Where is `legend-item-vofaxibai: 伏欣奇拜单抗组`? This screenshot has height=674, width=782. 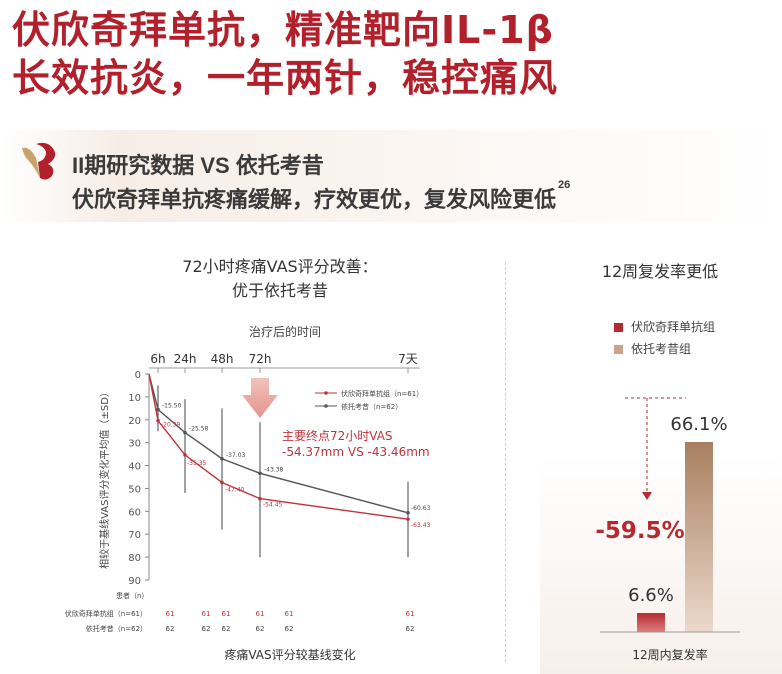 legend-item-vofaxibai: 伏欣奇拜单抗组 is located at coordinates (664, 326).